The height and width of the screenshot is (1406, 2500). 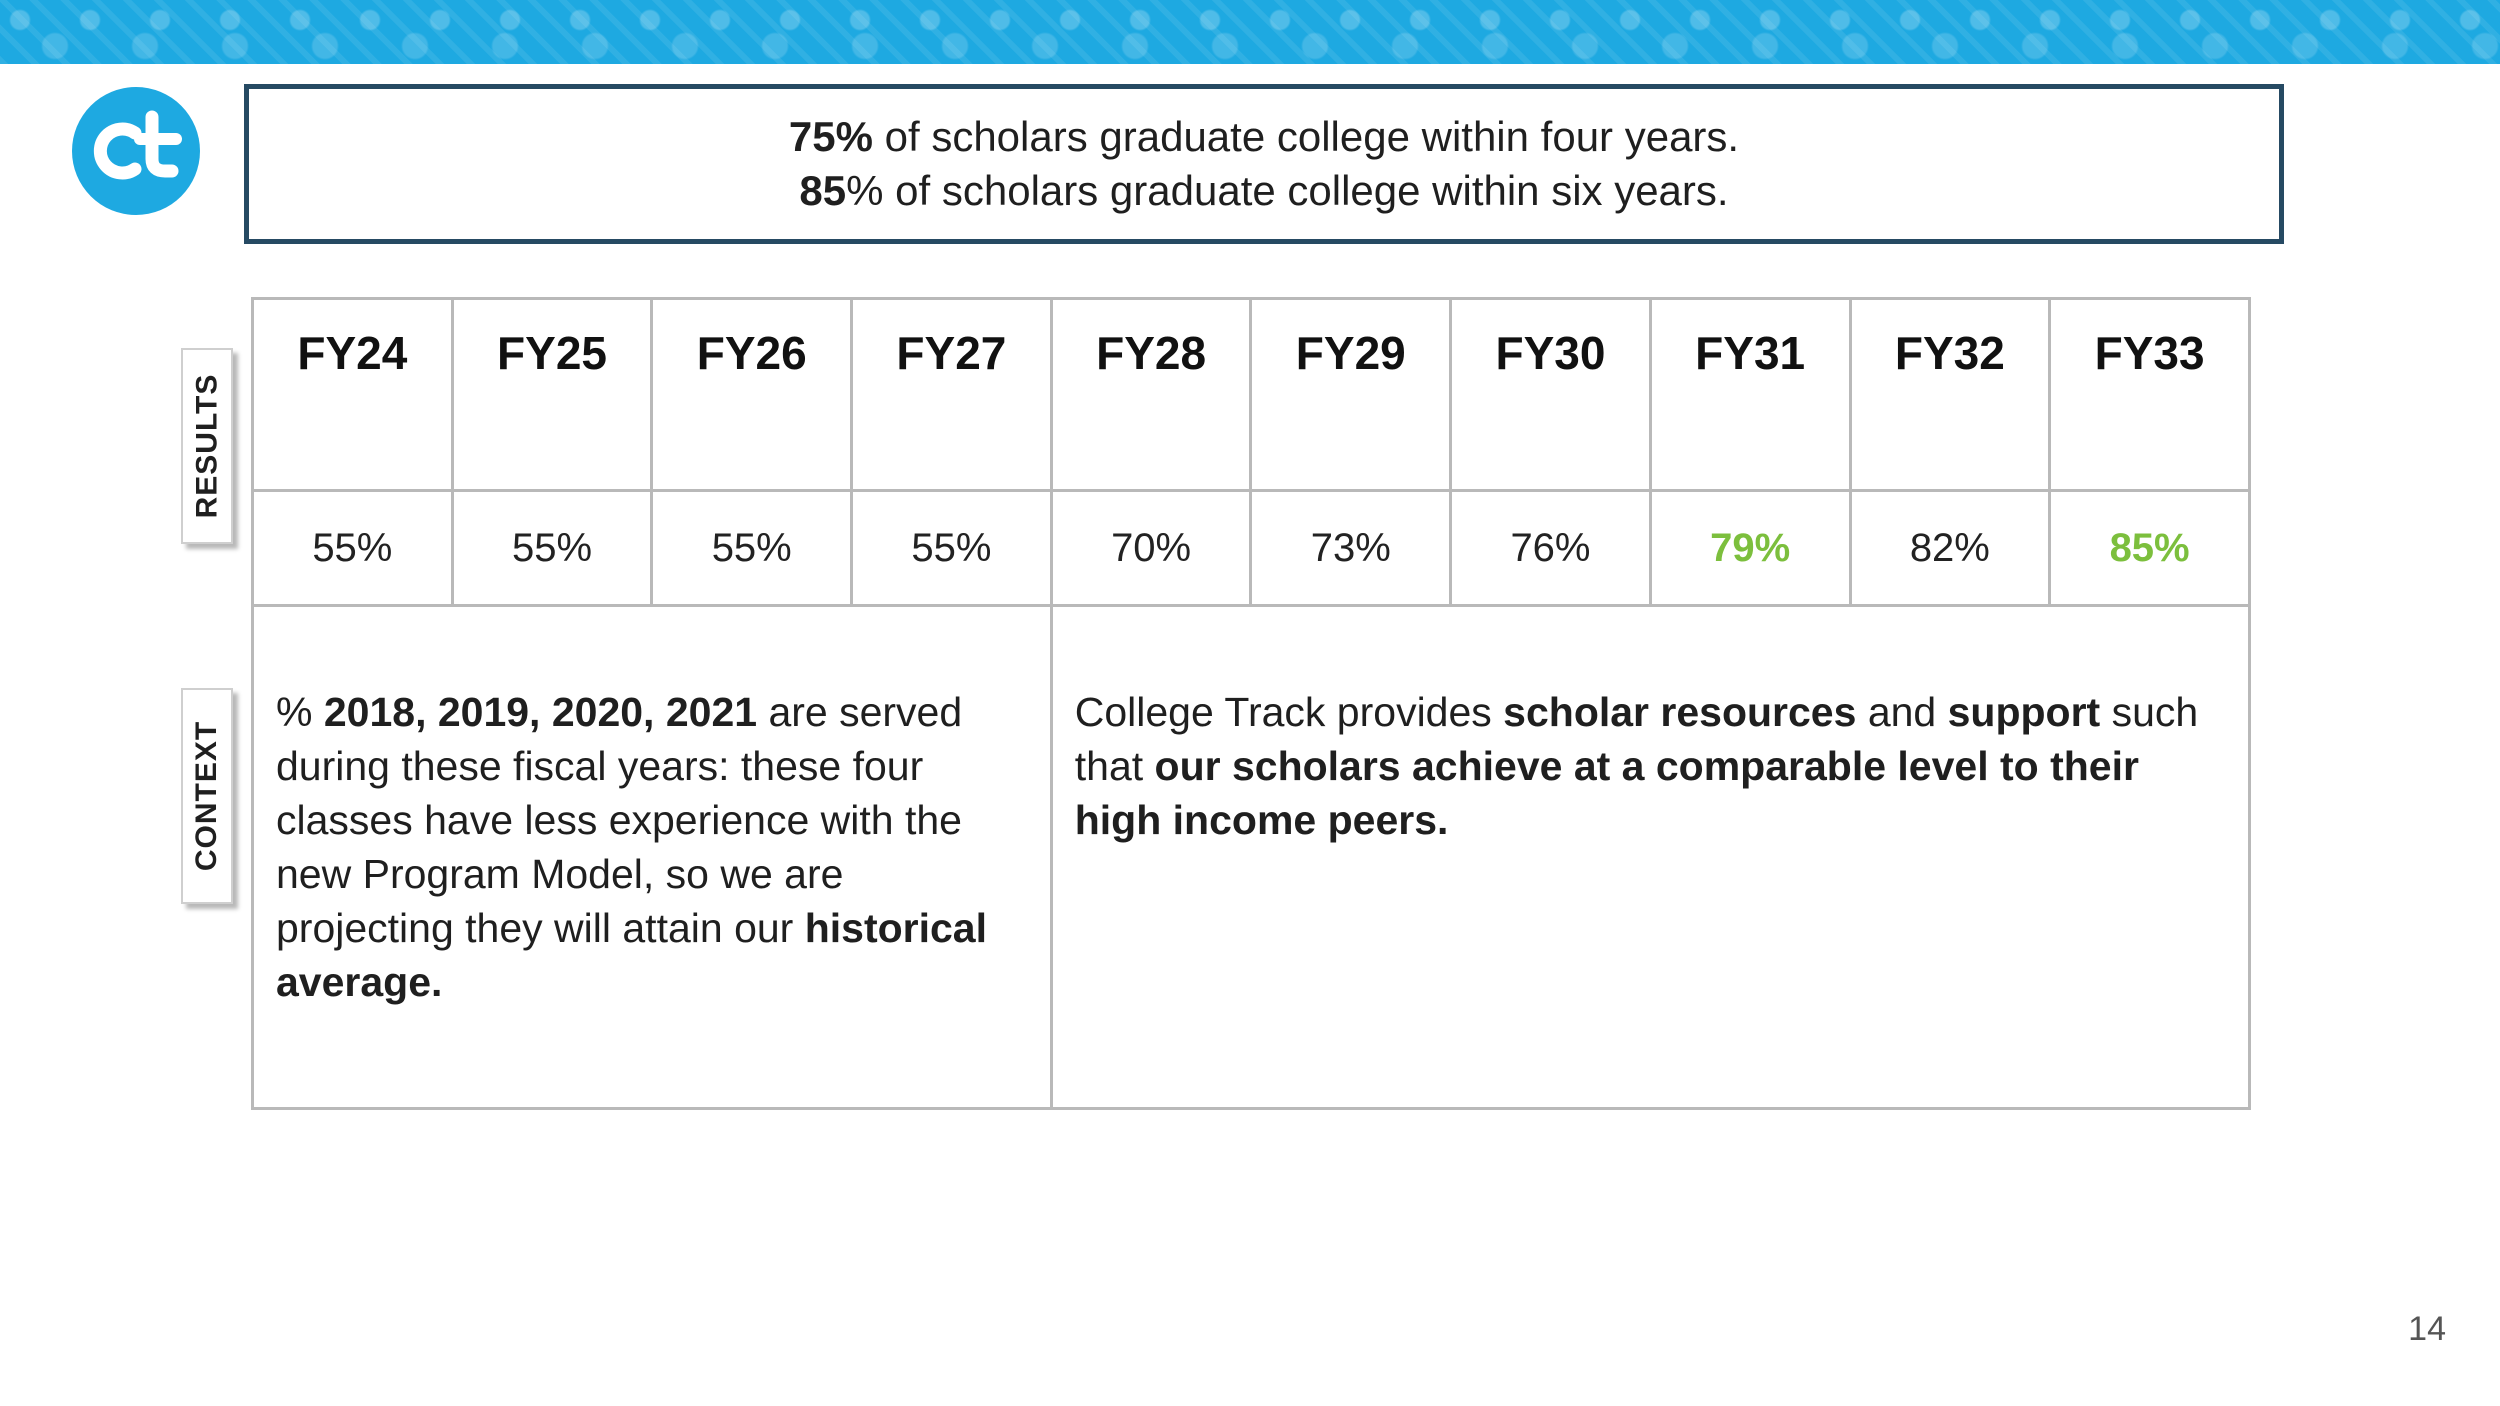 I want to click on fy-header: FY25, so click(x=552, y=394).